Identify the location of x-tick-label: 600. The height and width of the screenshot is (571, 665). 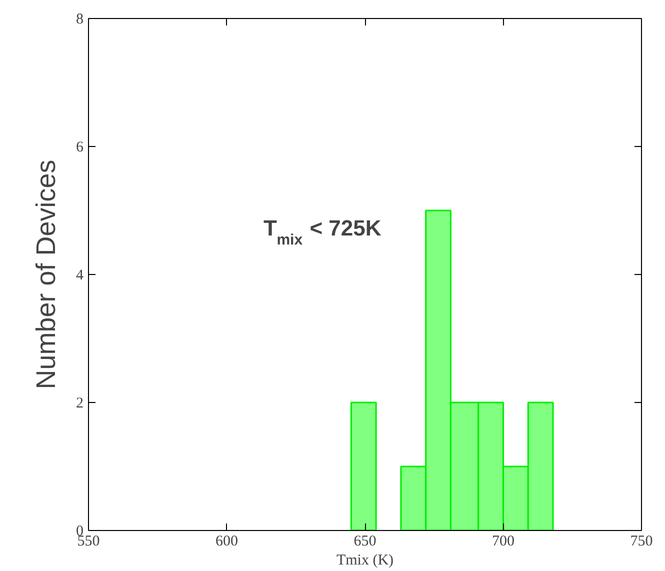
(227, 542).